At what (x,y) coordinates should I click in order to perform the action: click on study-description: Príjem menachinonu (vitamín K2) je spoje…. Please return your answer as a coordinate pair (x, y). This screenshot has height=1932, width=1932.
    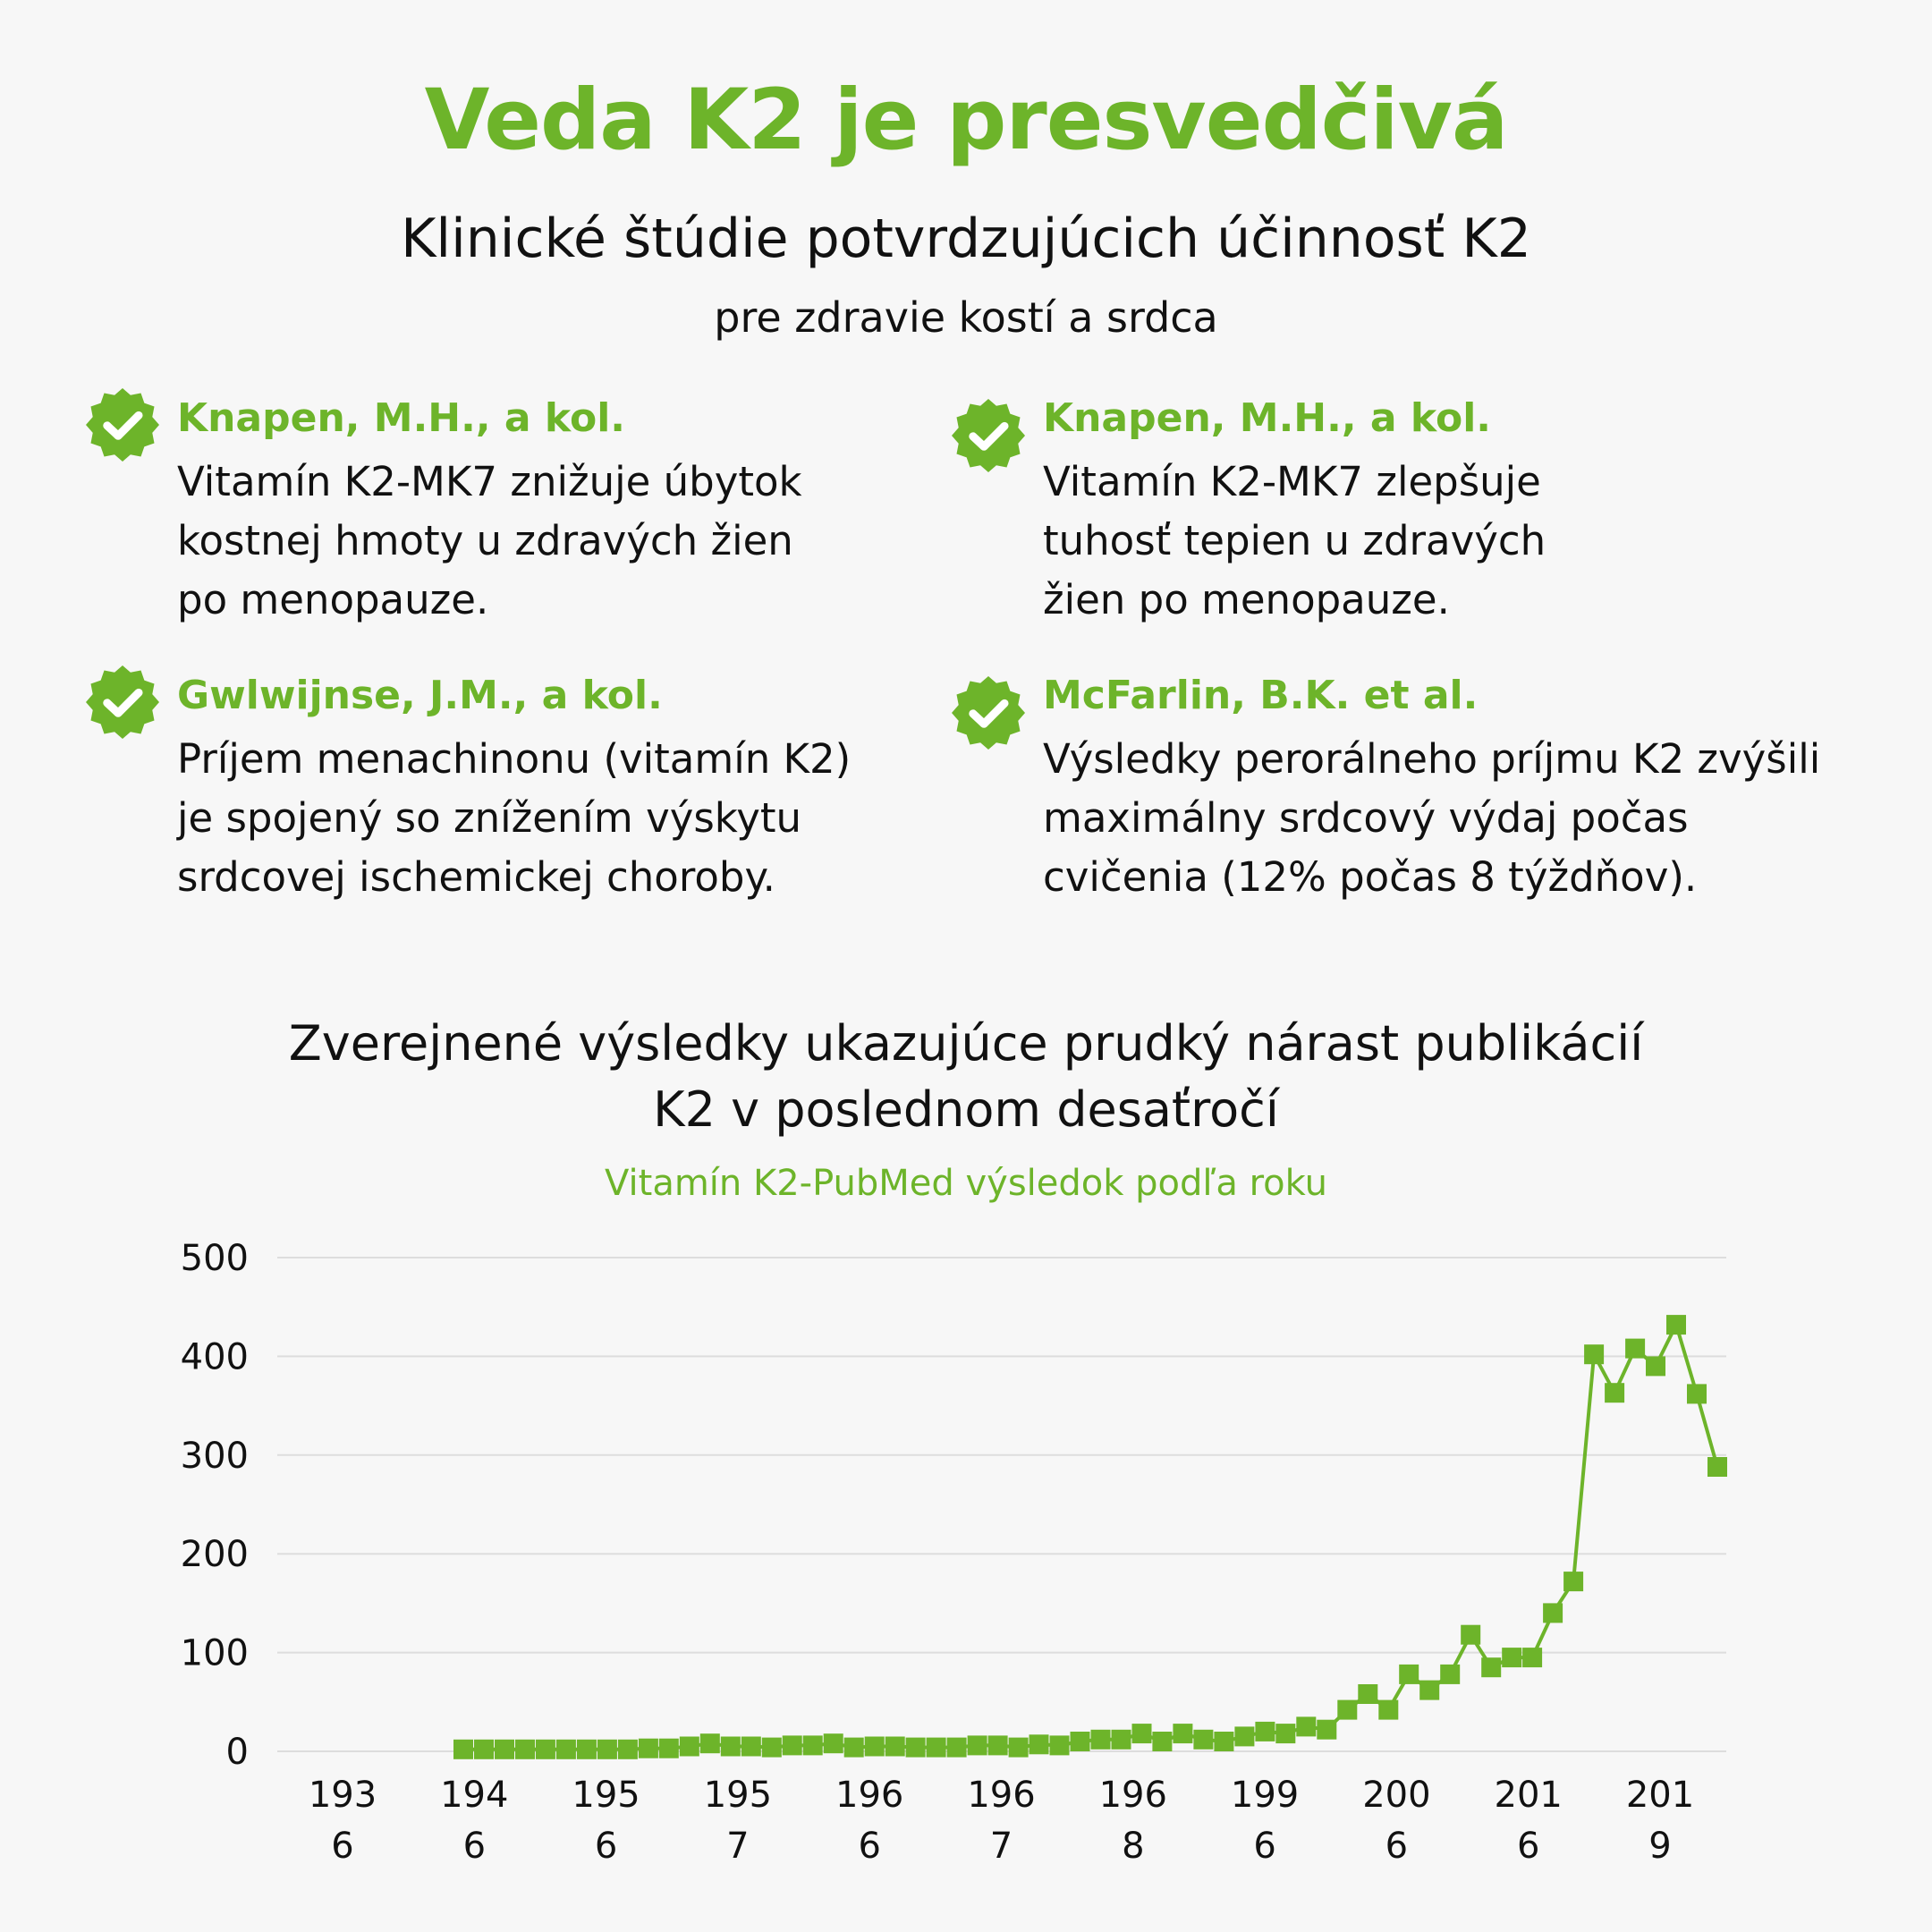
    Looking at the image, I should click on (514, 818).